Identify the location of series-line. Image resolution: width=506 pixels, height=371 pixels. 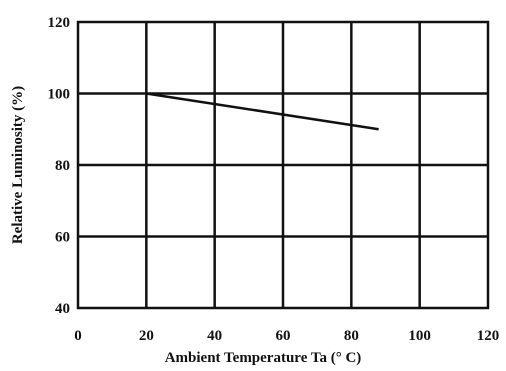
(262, 111).